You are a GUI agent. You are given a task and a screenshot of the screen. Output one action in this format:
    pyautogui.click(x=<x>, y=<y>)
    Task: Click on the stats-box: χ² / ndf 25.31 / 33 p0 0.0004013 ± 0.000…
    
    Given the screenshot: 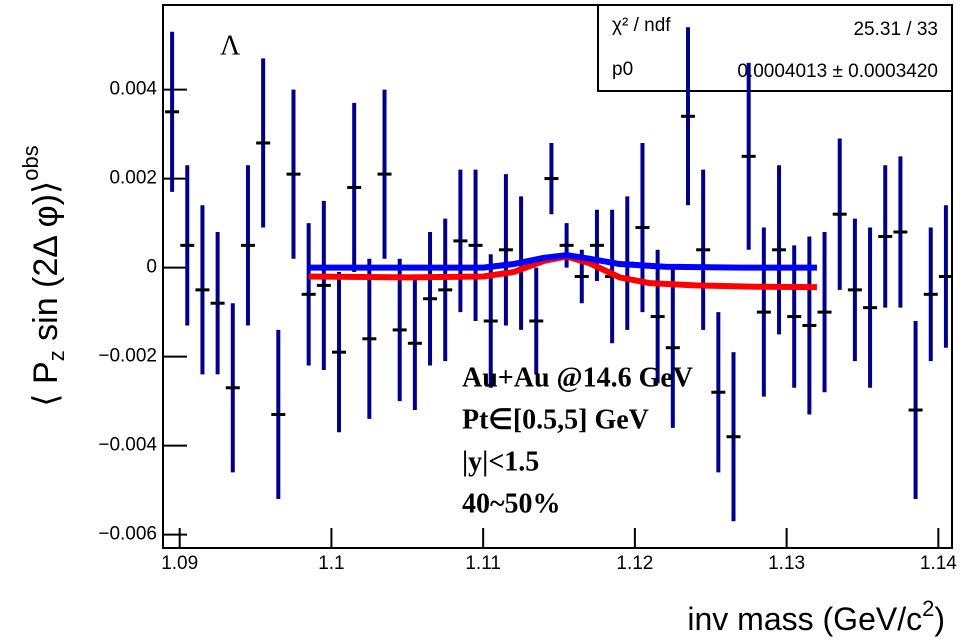 What is the action you would take?
    pyautogui.click(x=775, y=48)
    